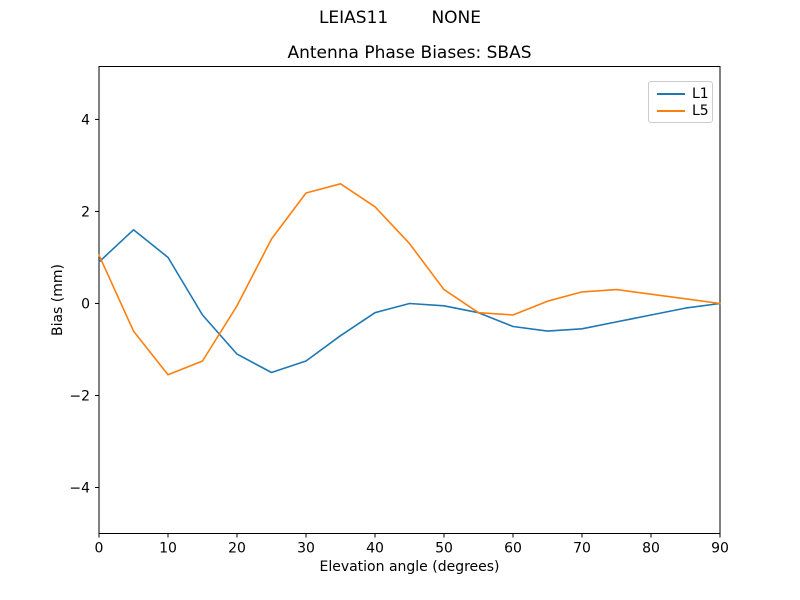  Describe the element at coordinates (99, 549) in the screenshot. I see `x-tick-label: 0` at that location.